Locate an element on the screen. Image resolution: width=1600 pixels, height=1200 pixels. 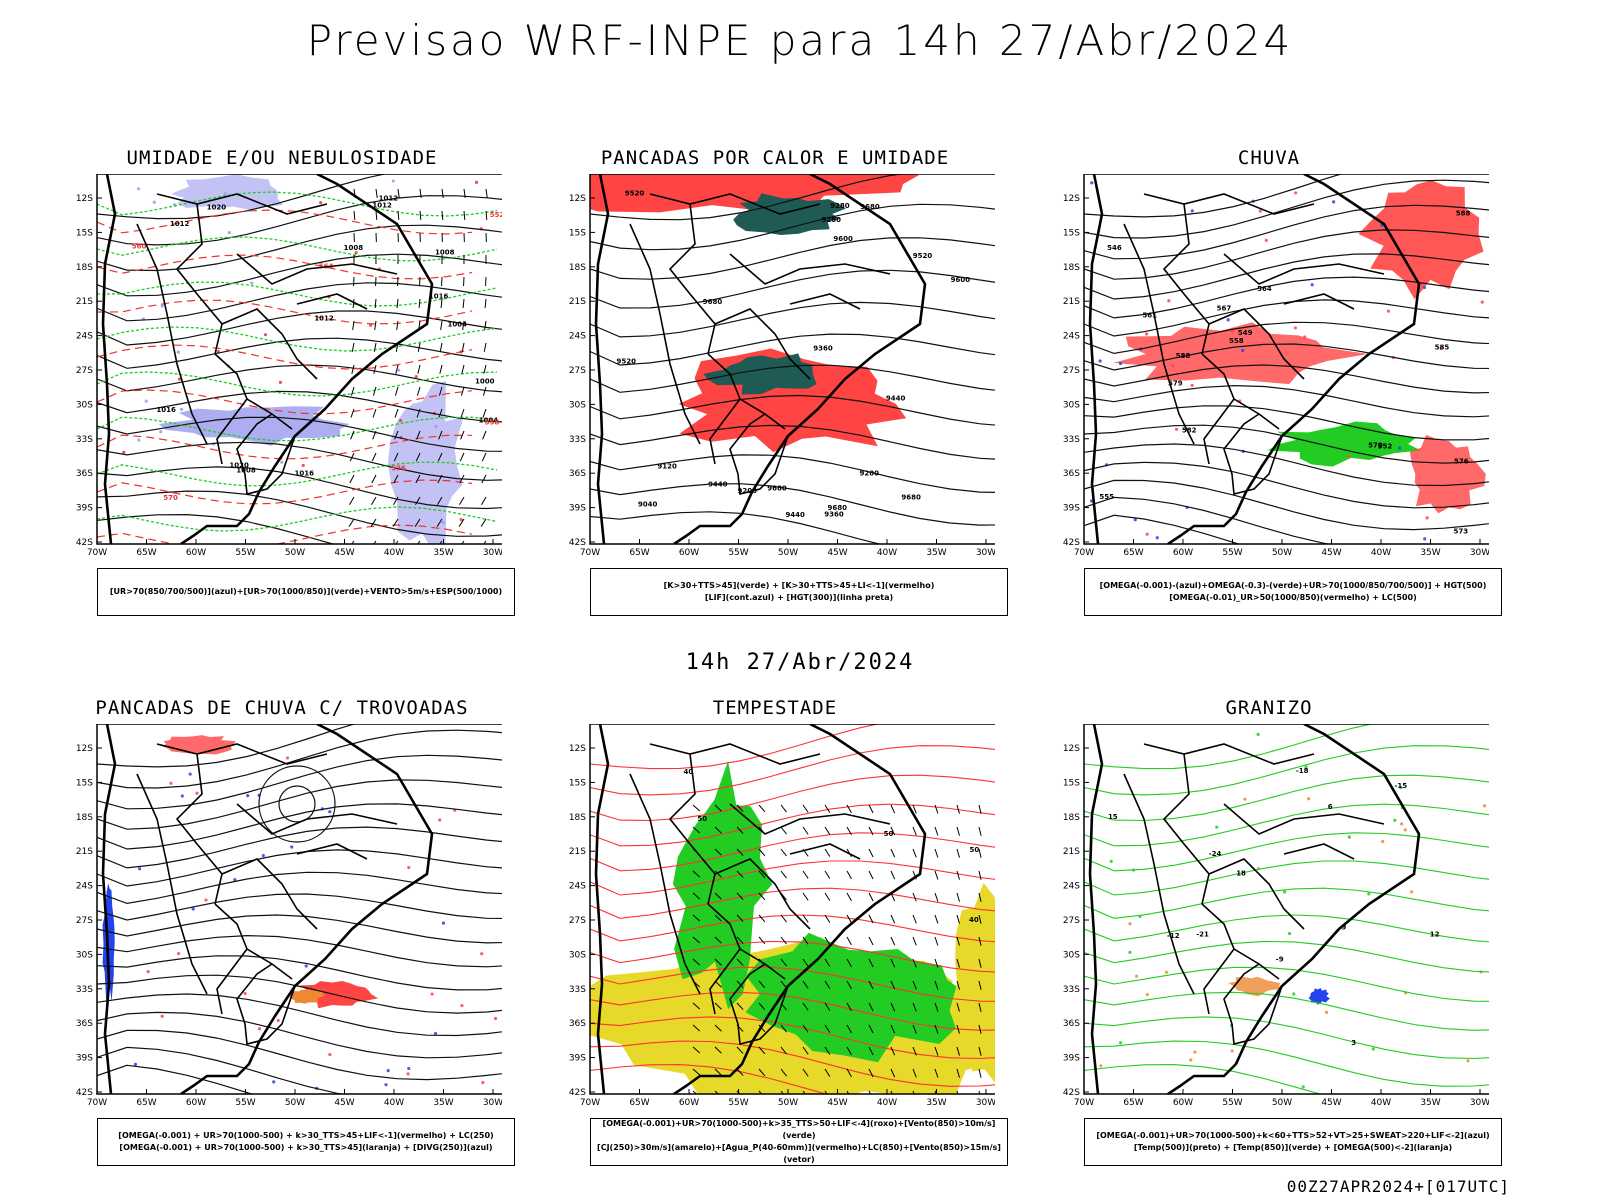
lon-label: 40W is located at coordinates (887, 1103).